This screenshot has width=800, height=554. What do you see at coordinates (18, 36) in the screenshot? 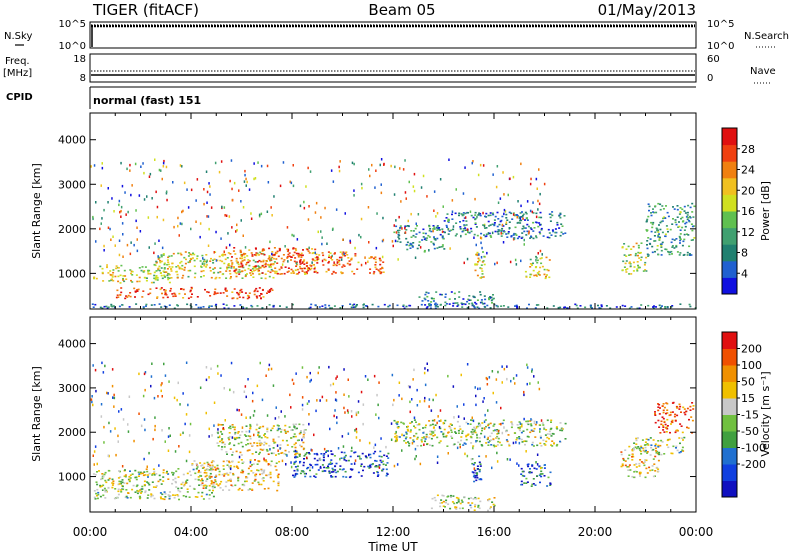
I see `nsky-label: N.Sky` at bounding box center [18, 36].